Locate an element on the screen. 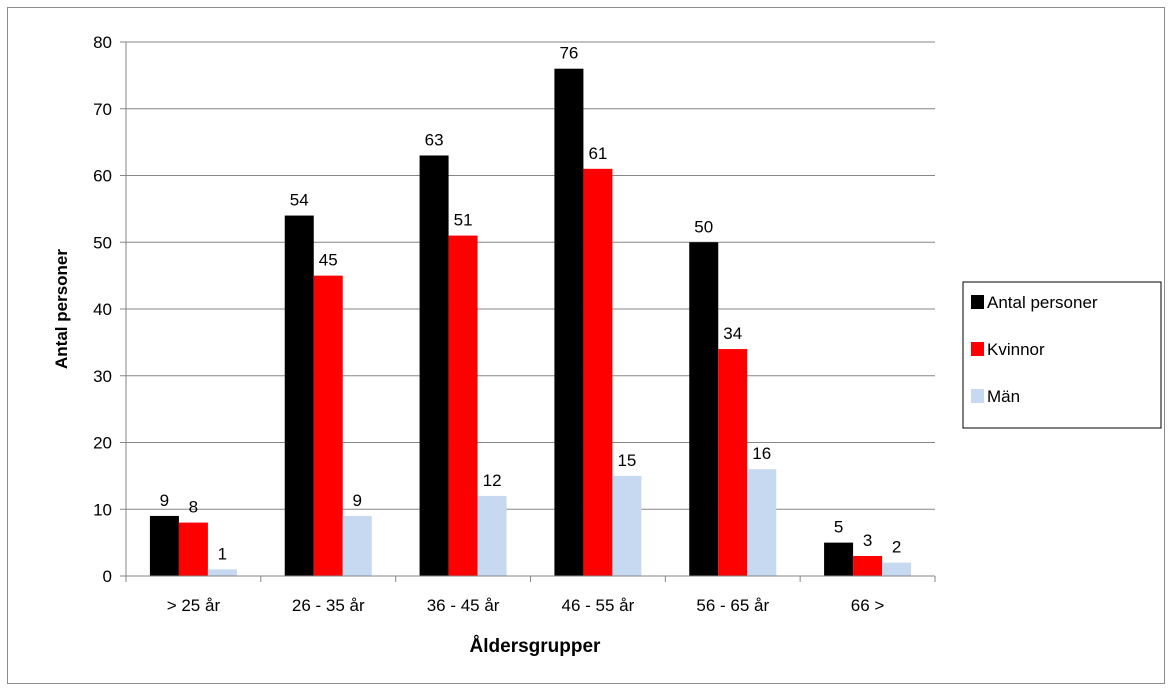  x-axis-title: Åldersgrupper is located at coordinates (536, 646).